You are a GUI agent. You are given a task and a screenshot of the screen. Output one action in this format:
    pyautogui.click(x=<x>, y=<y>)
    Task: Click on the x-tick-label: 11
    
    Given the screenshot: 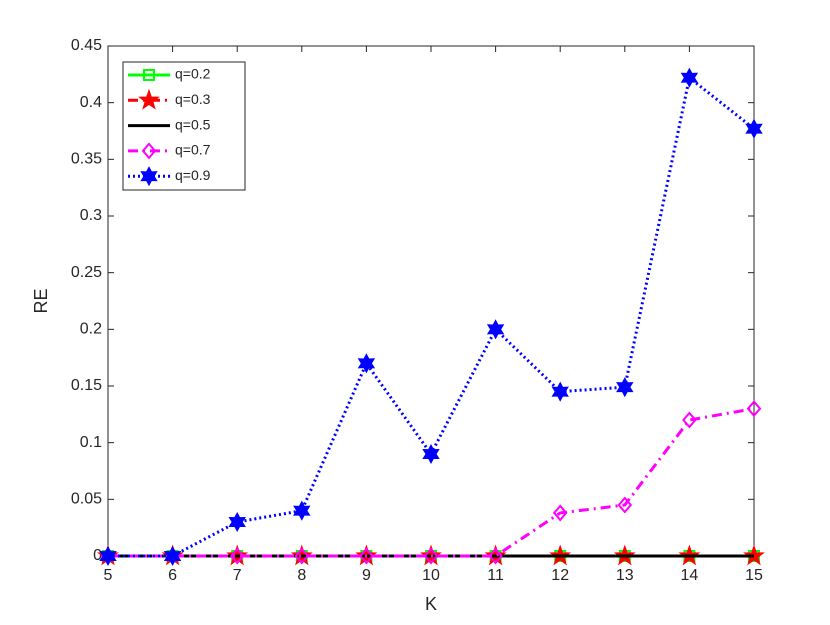 What is the action you would take?
    pyautogui.click(x=495, y=575)
    